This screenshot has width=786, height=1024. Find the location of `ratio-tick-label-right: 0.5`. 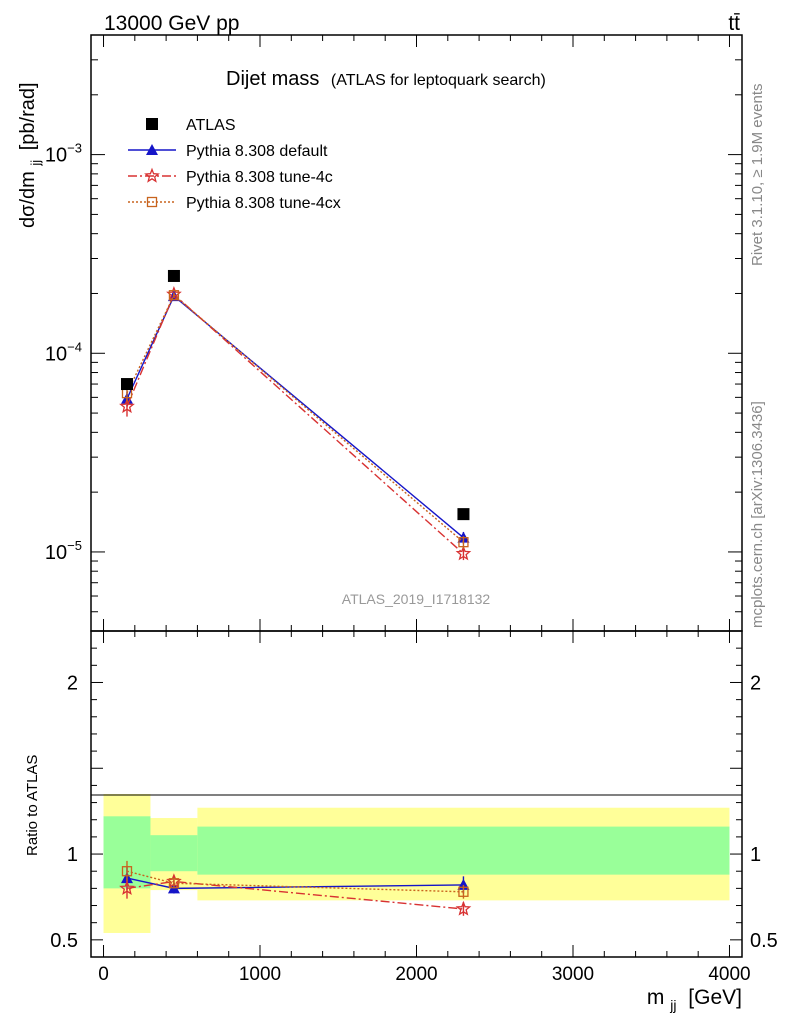

ratio-tick-label-right: 0.5 is located at coordinates (764, 941).